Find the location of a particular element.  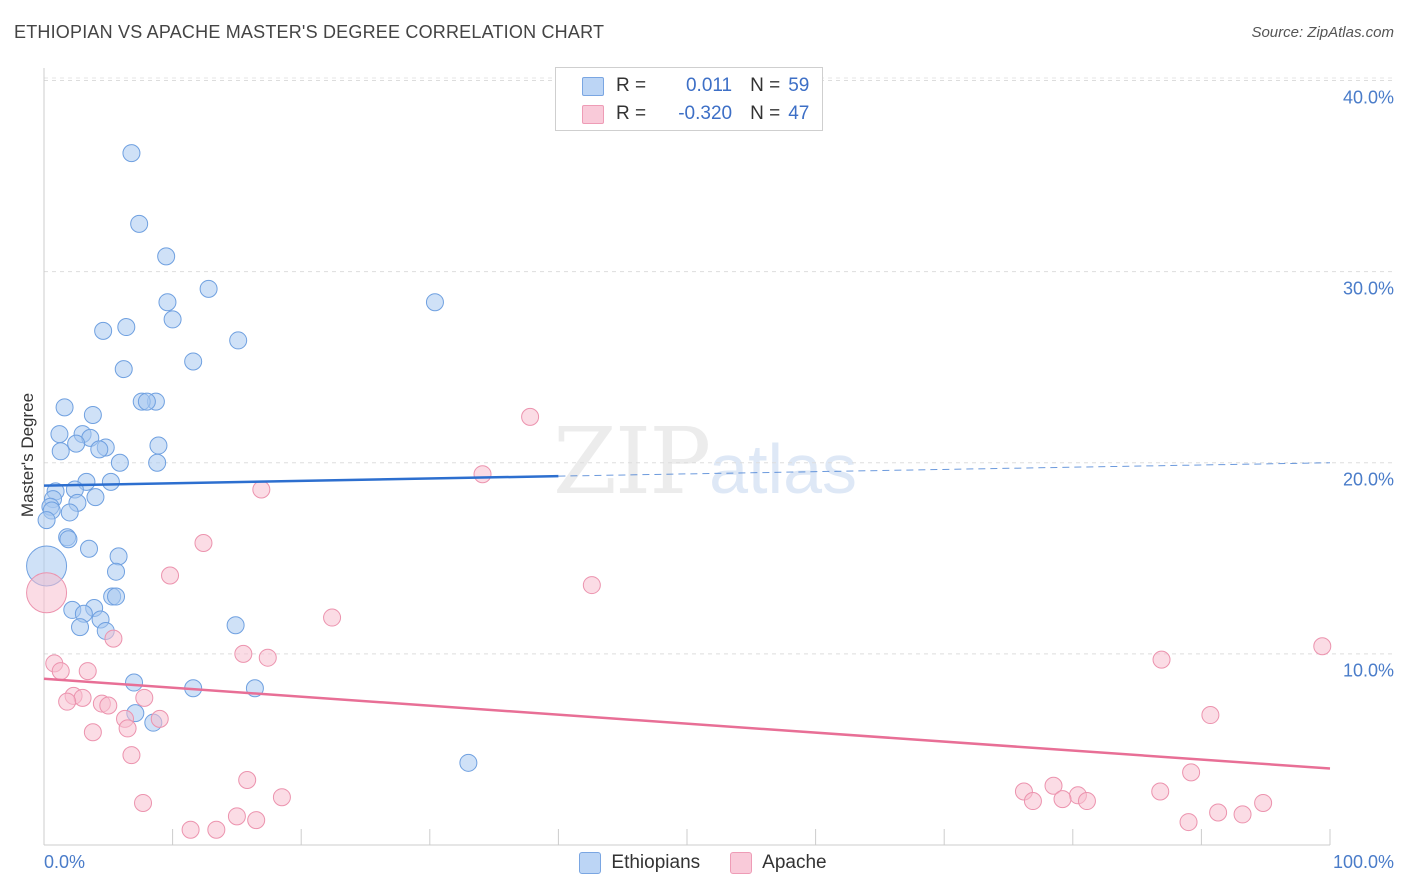

legend-n-value: 47 is located at coordinates (799, 113).